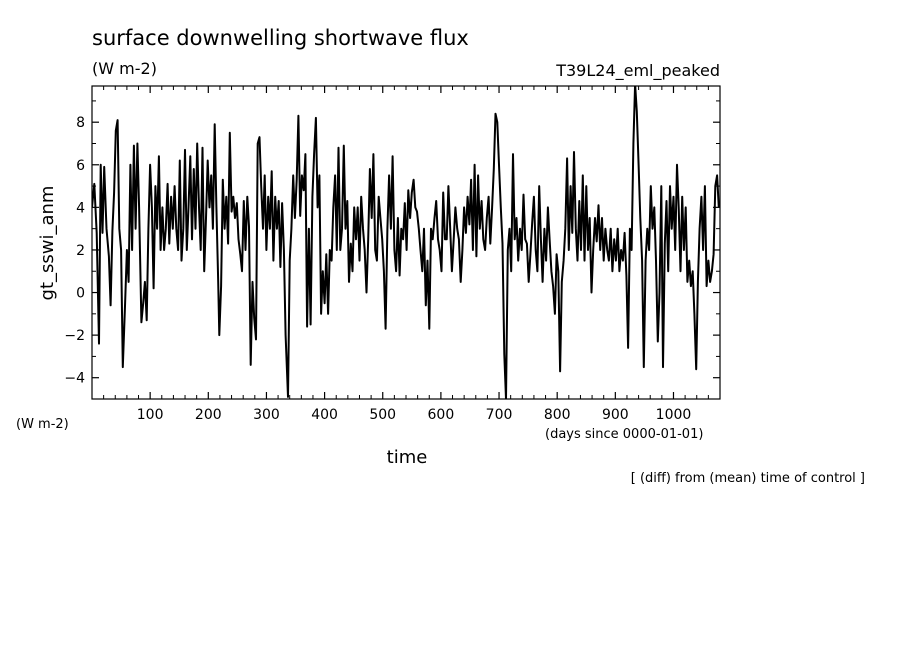 This screenshot has height=654, width=904. I want to click on footnote: [ (diff) from (mean) time of control ], so click(748, 478).